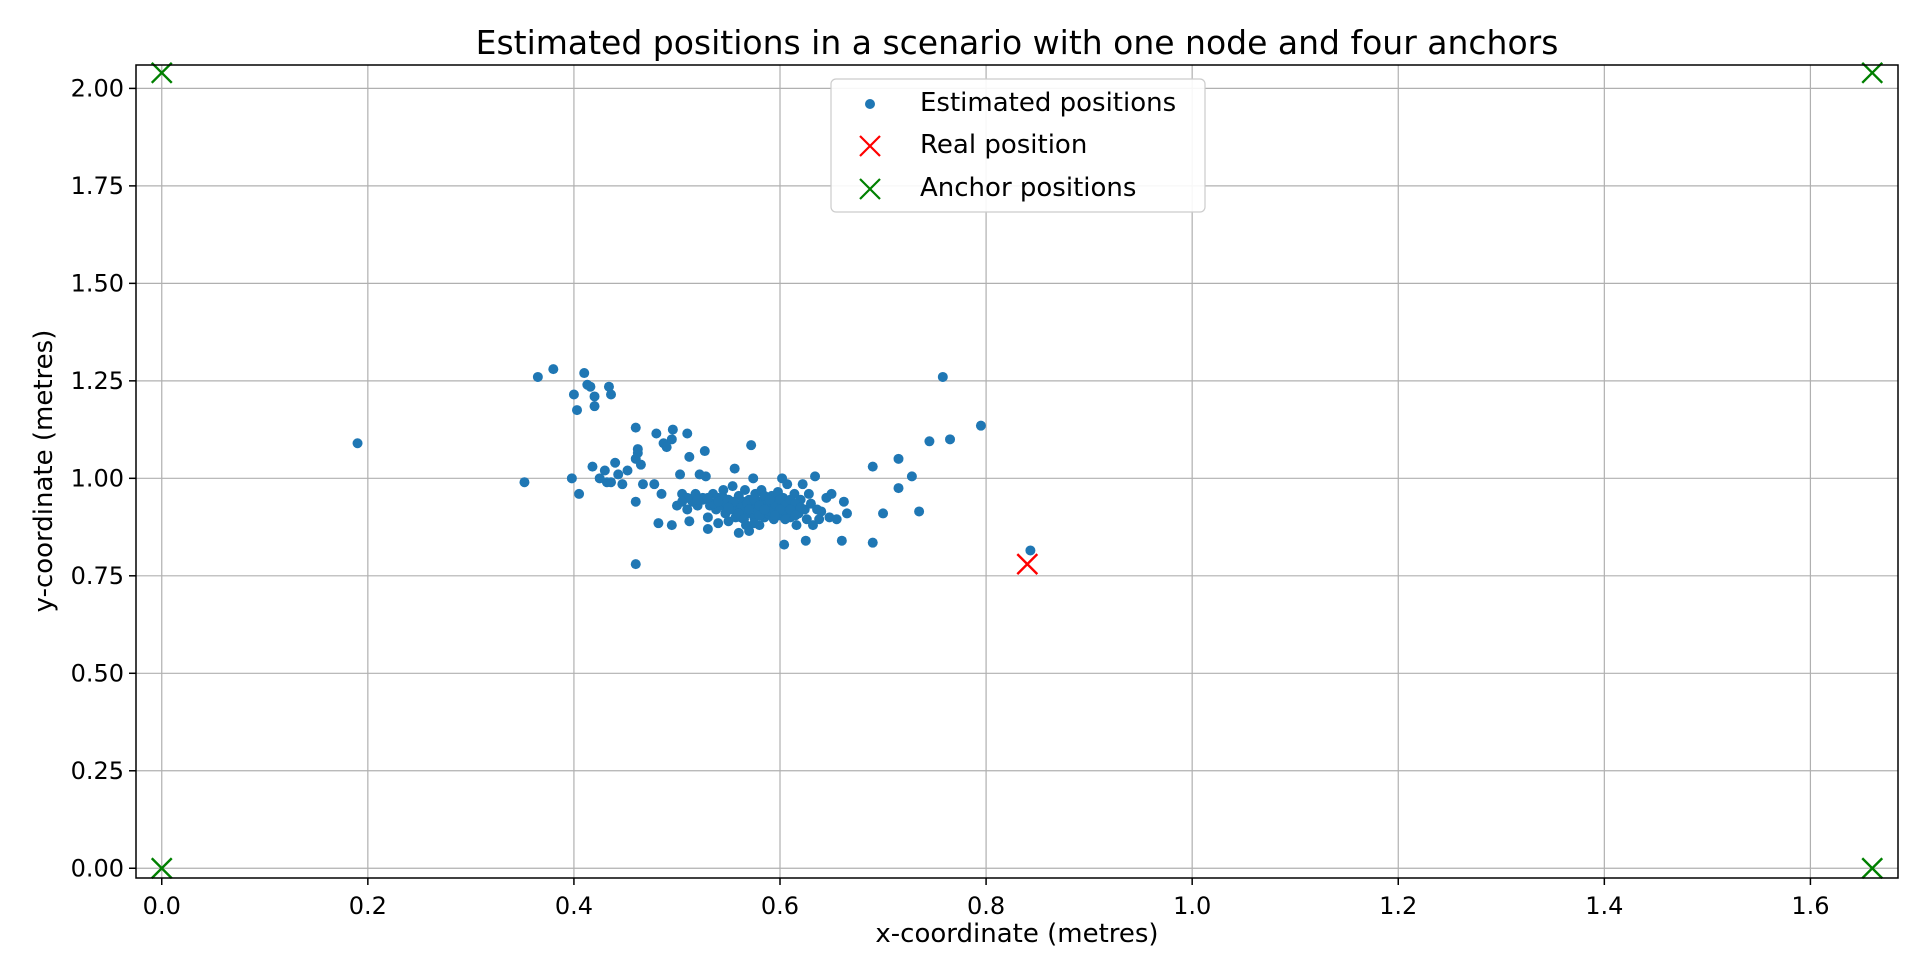 This screenshot has height=975, width=1920. I want to click on legend-label-anchor: Anchor positions, so click(1028, 188).